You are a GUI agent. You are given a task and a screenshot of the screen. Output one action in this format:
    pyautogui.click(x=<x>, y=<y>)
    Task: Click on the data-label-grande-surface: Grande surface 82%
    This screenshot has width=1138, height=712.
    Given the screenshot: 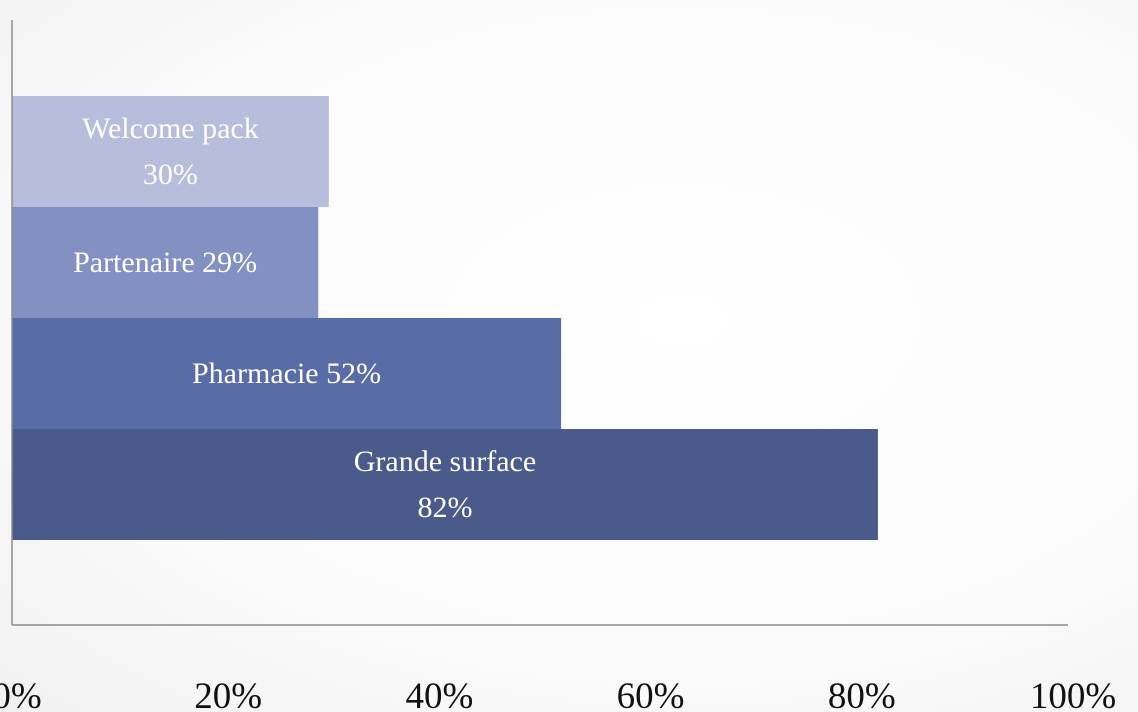 What is the action you would take?
    pyautogui.click(x=445, y=484)
    